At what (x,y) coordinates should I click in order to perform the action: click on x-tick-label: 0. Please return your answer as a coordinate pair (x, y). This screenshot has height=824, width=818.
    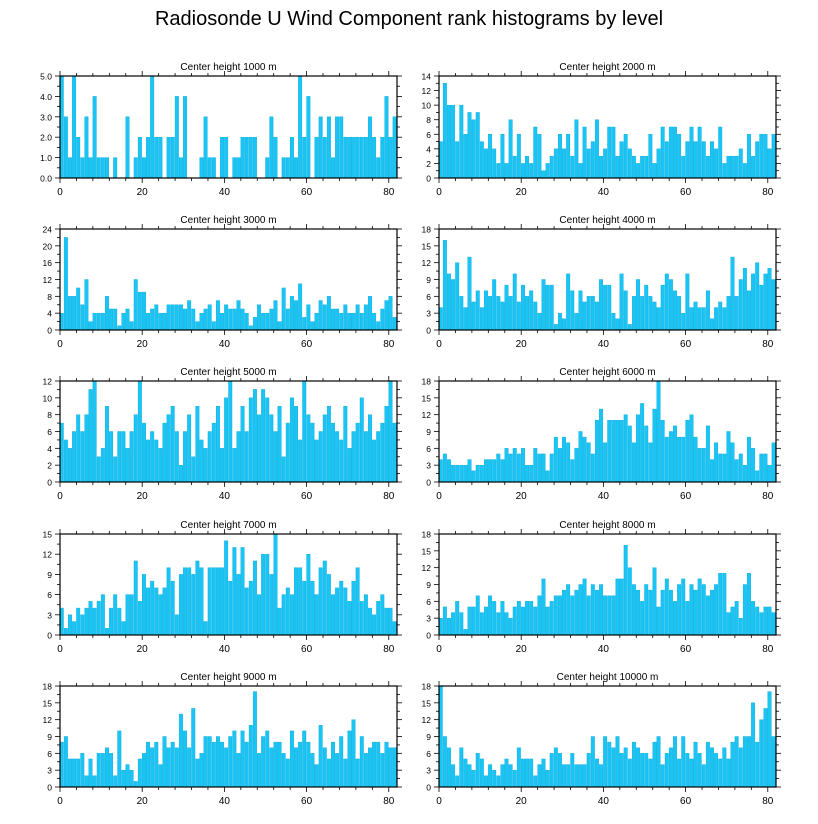
    Looking at the image, I should click on (439, 192).